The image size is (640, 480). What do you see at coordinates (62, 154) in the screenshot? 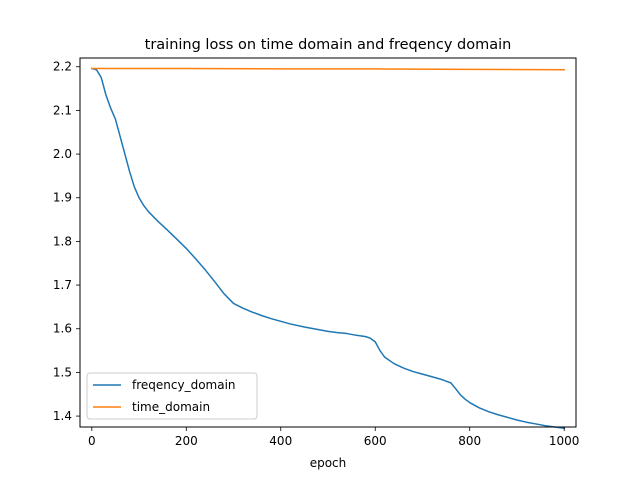
I see `y-tick-label: 2.0` at bounding box center [62, 154].